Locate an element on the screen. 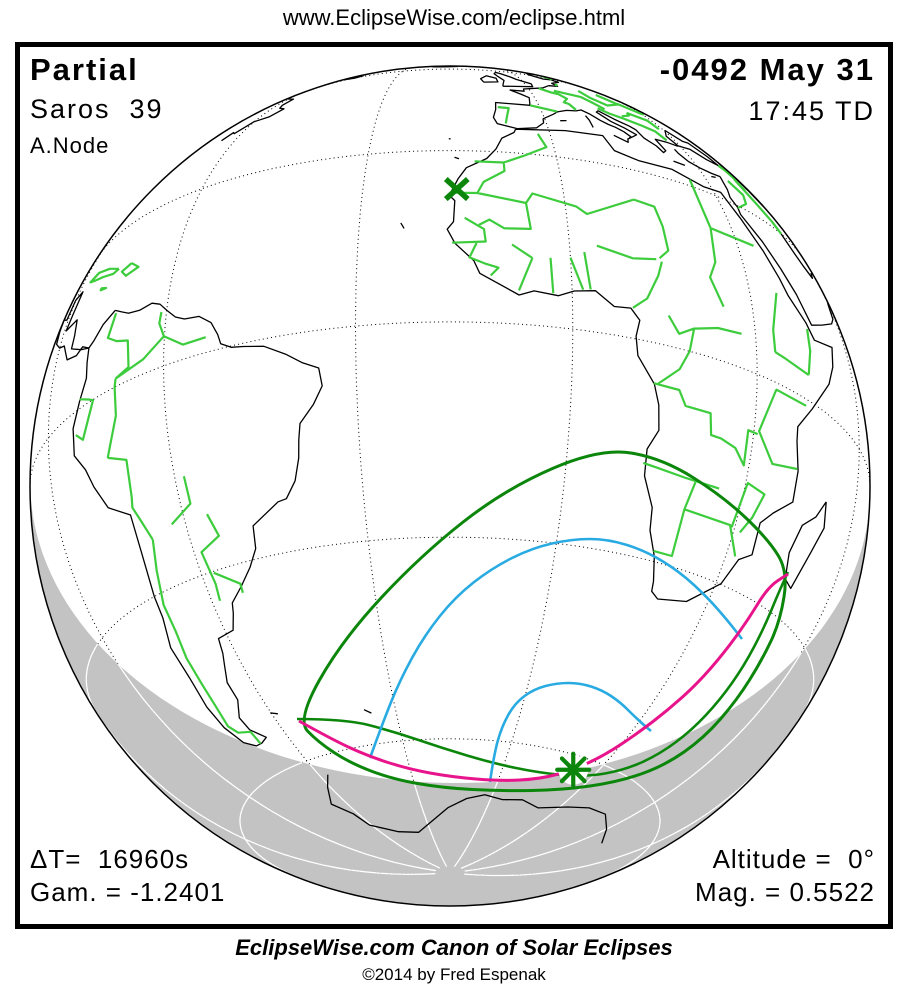 The height and width of the screenshot is (1004, 908). eclipse-type-label: Partial is located at coordinates (84, 69).